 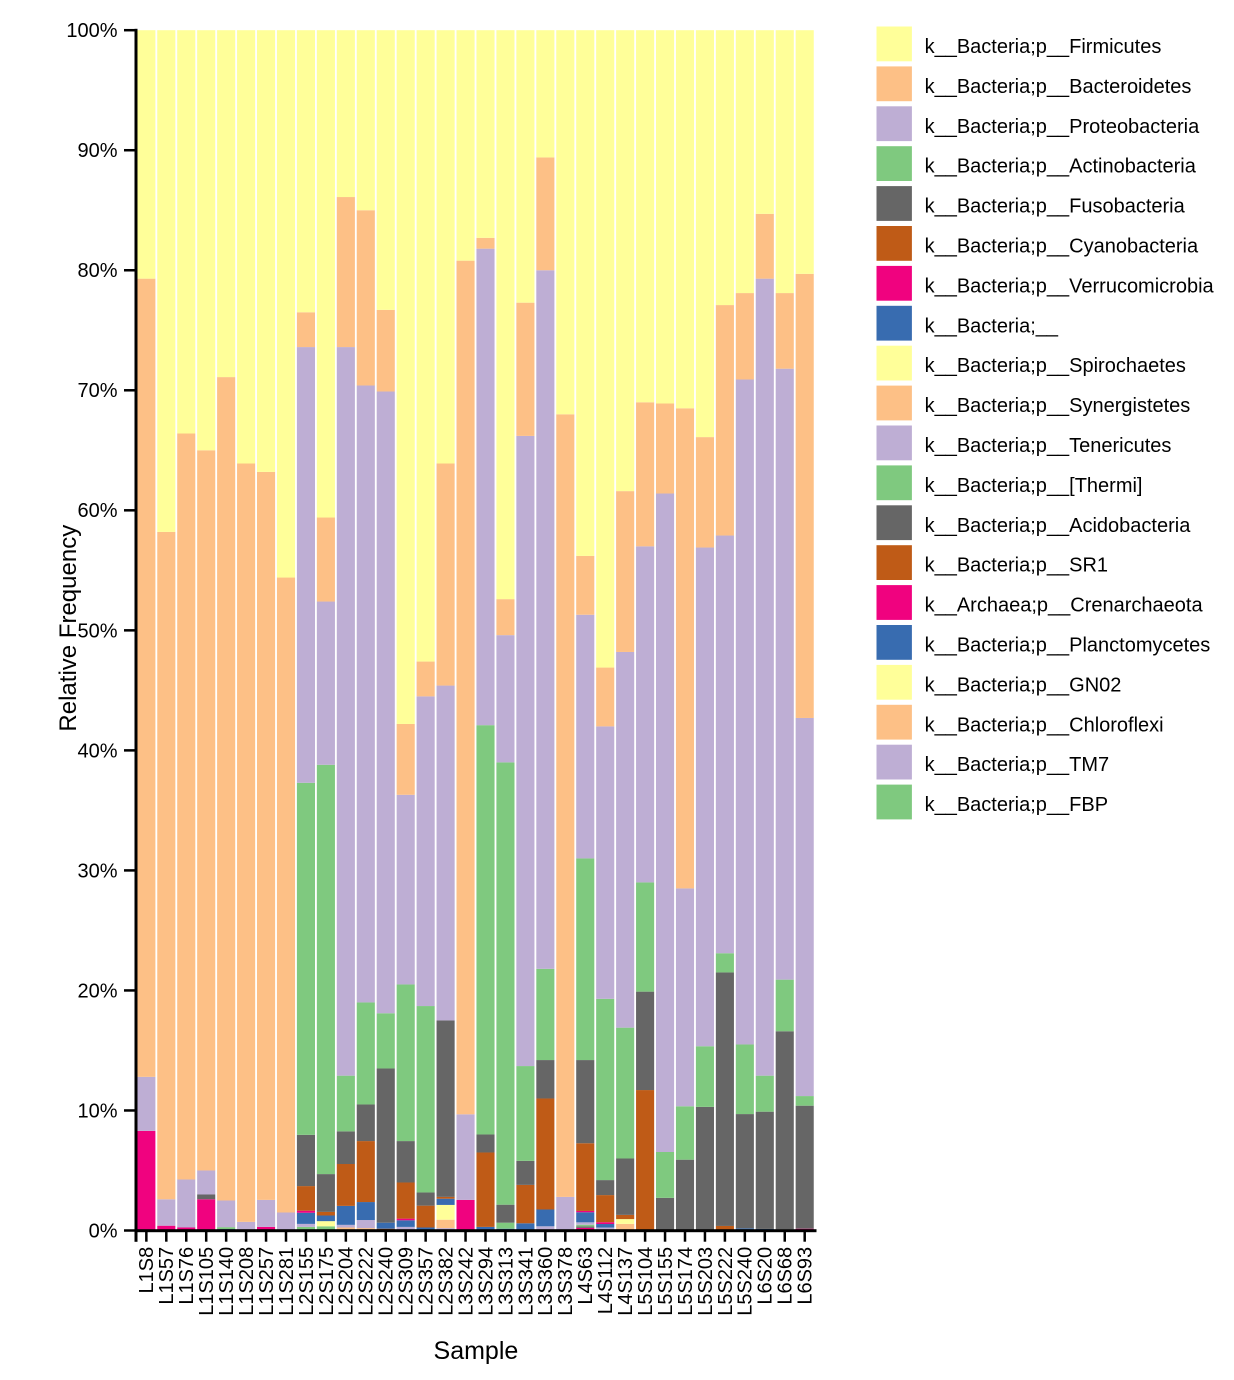 I want to click on svg-text: L2S309, so click(x=407, y=1281).